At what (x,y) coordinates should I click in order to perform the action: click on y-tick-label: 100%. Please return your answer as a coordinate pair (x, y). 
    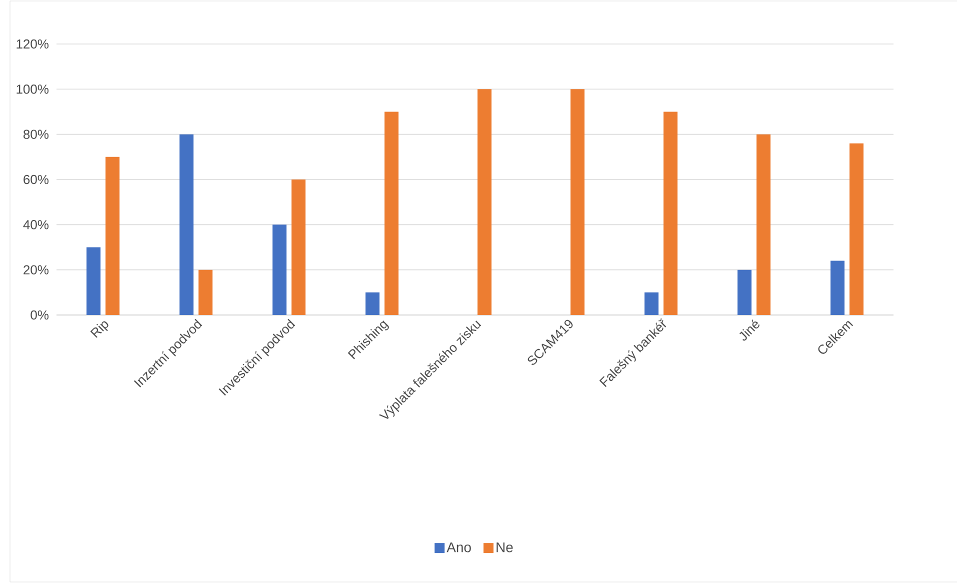
    Looking at the image, I should click on (32, 89).